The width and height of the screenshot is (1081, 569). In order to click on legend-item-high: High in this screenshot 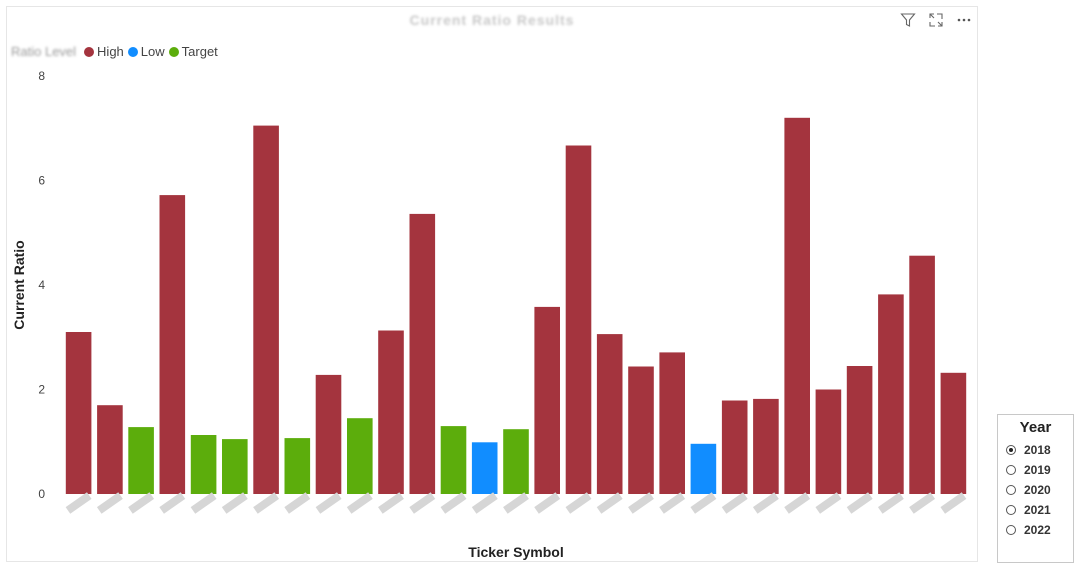, I will do `click(104, 51)`.